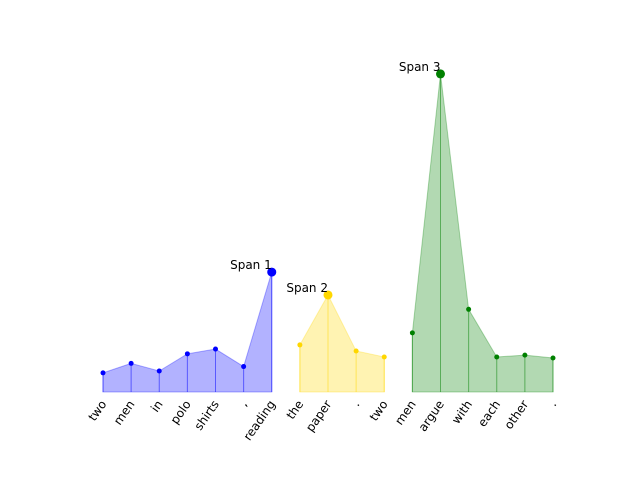  What do you see at coordinates (207, 415) in the screenshot?
I see `x-tick-label: shirts` at bounding box center [207, 415].